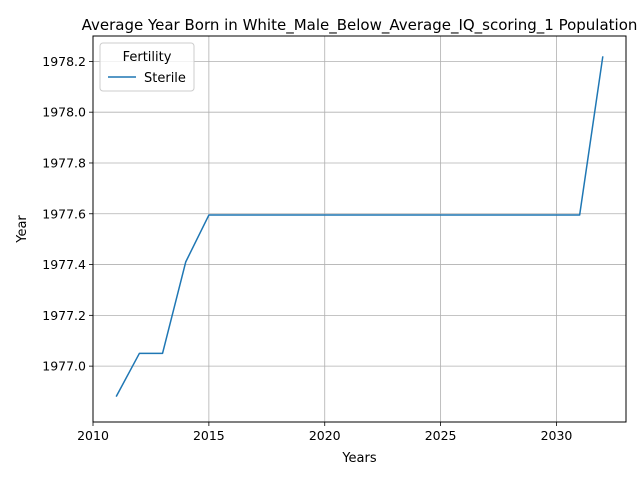 The height and width of the screenshot is (480, 640). Describe the element at coordinates (64, 61) in the screenshot. I see `y-tick-label: 1978.2` at that location.